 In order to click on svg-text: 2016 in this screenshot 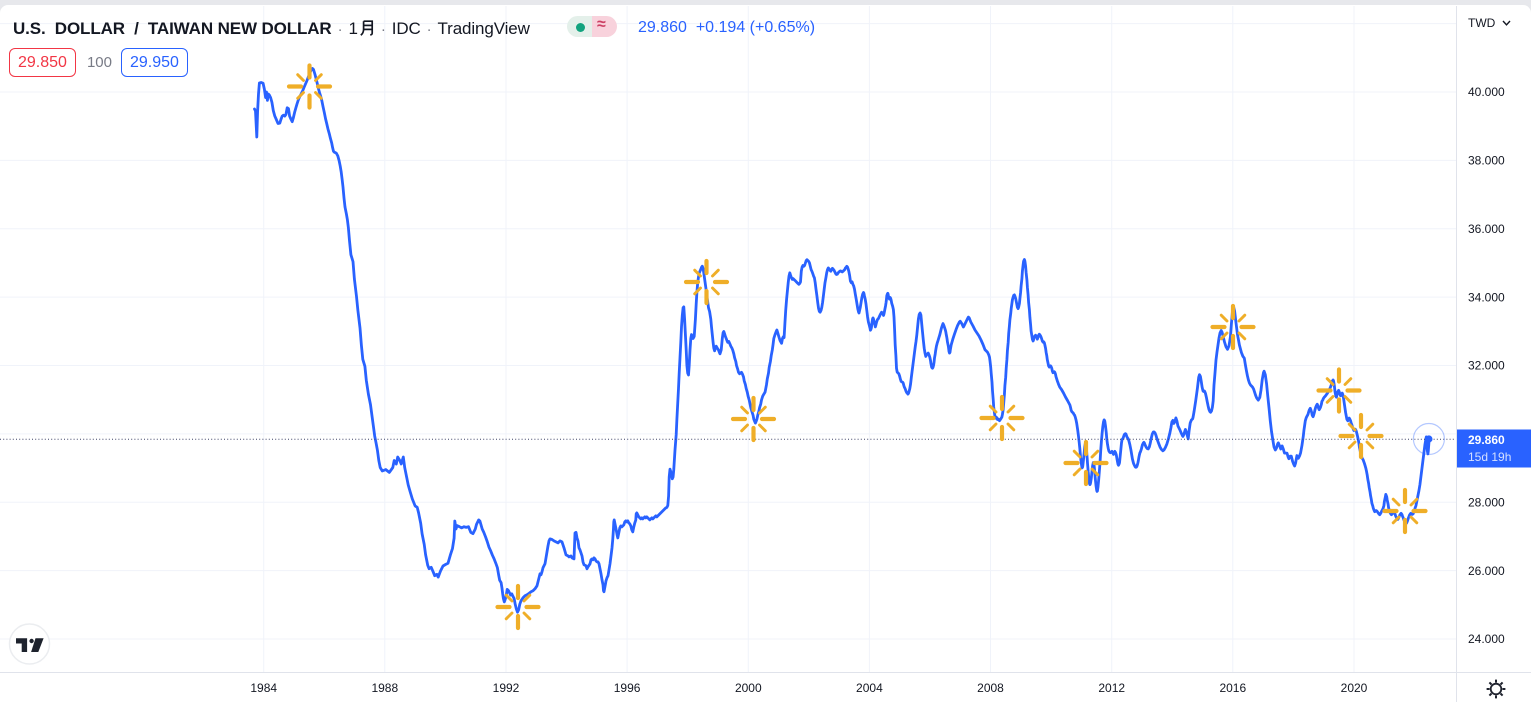, I will do `click(1232, 688)`.